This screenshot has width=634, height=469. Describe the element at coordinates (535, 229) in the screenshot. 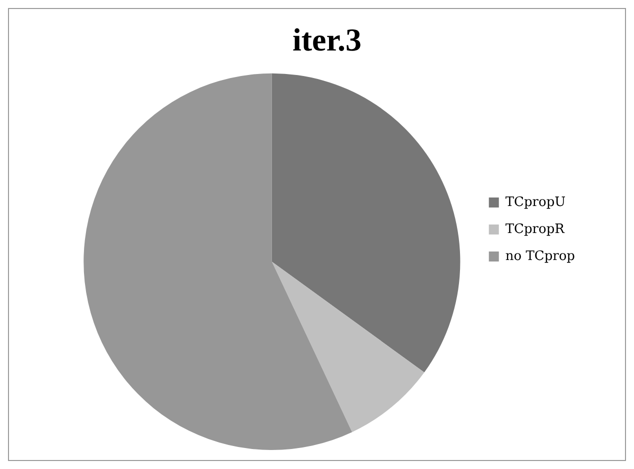

I see `legend-label: TCpropR` at that location.